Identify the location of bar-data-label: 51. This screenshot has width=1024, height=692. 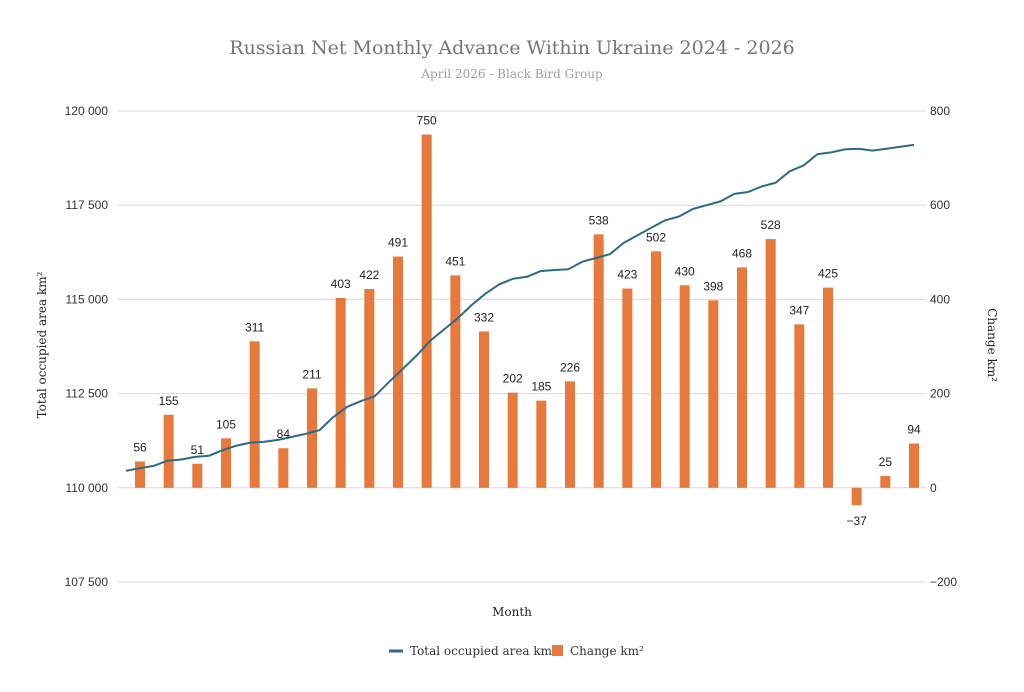
(198, 450).